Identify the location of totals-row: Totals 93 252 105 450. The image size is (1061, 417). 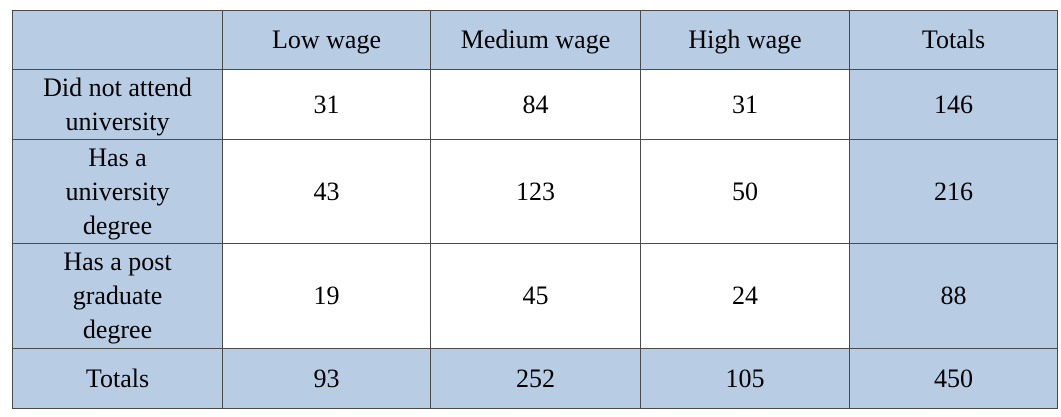
(535, 378).